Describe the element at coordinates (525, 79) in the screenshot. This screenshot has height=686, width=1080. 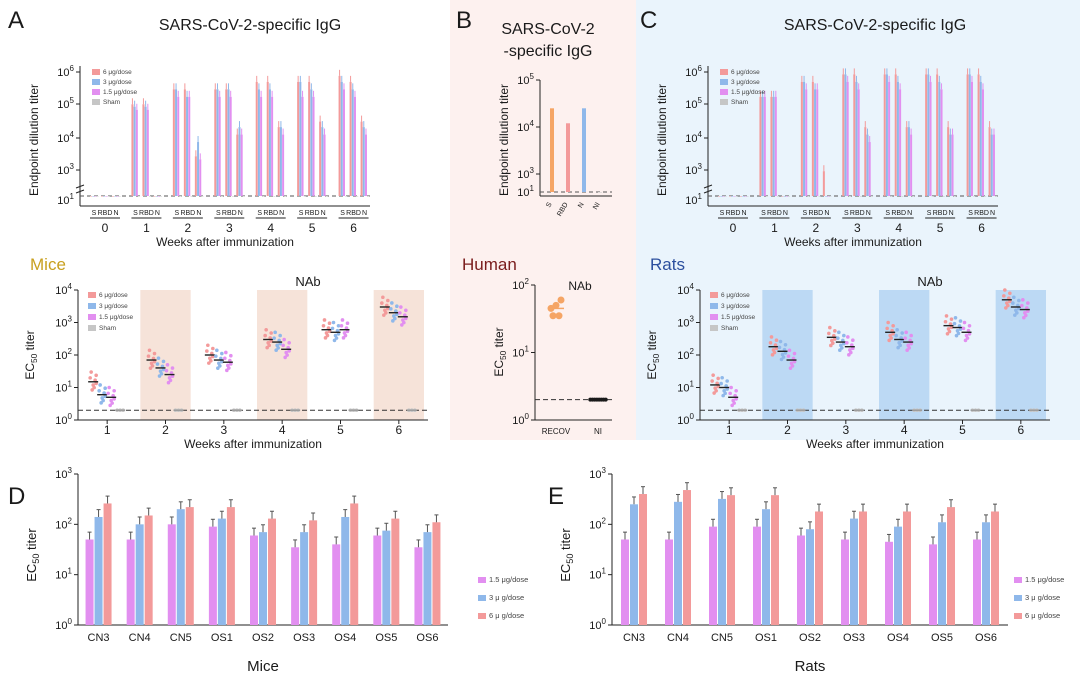
I see `y-tick-label: 10⁵` at that location.